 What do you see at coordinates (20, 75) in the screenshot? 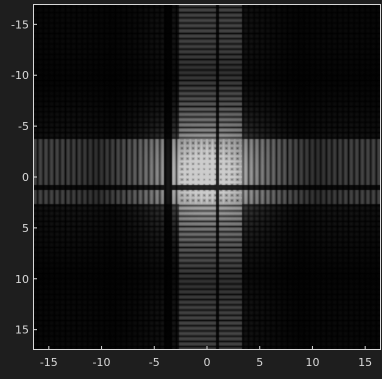
I see `y-tick-label: -10` at bounding box center [20, 75].